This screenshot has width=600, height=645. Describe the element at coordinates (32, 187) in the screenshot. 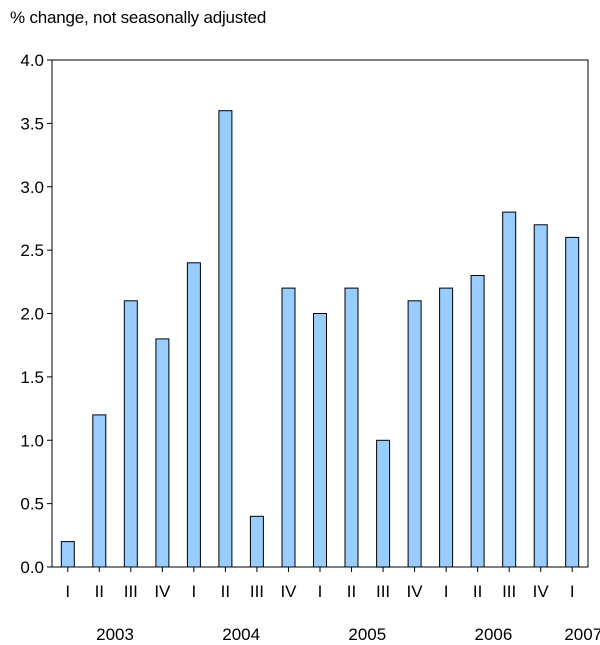

I see `y-tick-label: 3.0` at that location.